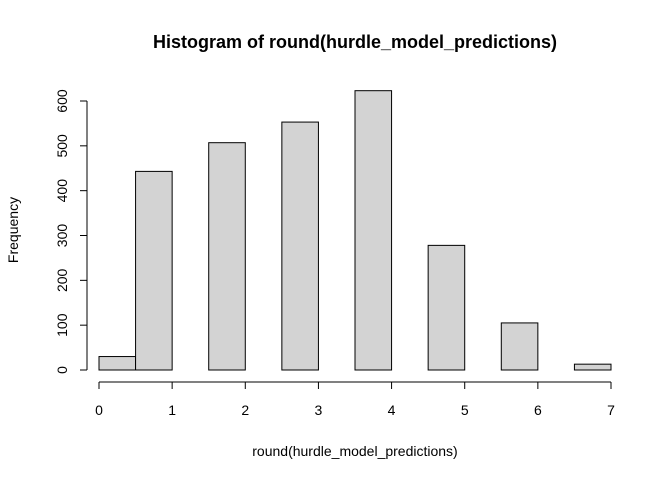 The height and width of the screenshot is (480, 672). Describe the element at coordinates (465, 410) in the screenshot. I see `x-tick-label-5: 5` at that location.